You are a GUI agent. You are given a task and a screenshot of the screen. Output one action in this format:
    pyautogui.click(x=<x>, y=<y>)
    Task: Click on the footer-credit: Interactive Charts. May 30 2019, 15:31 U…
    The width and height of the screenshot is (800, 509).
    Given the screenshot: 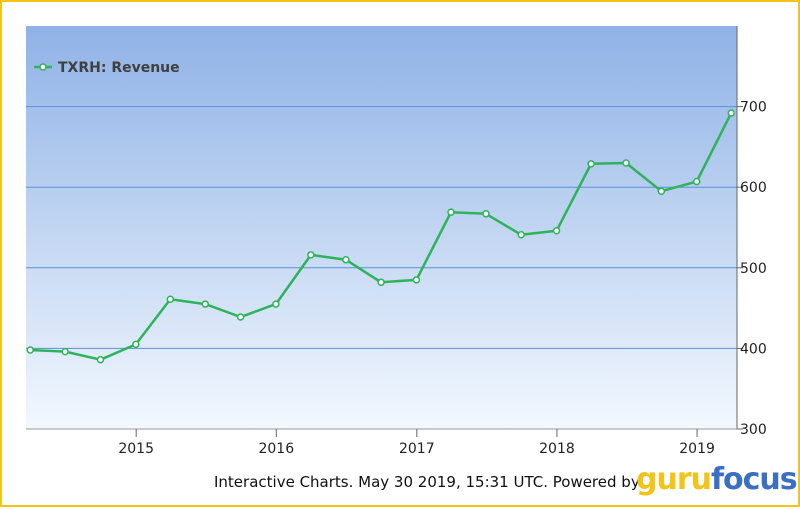 What is the action you would take?
    pyautogui.click(x=427, y=482)
    